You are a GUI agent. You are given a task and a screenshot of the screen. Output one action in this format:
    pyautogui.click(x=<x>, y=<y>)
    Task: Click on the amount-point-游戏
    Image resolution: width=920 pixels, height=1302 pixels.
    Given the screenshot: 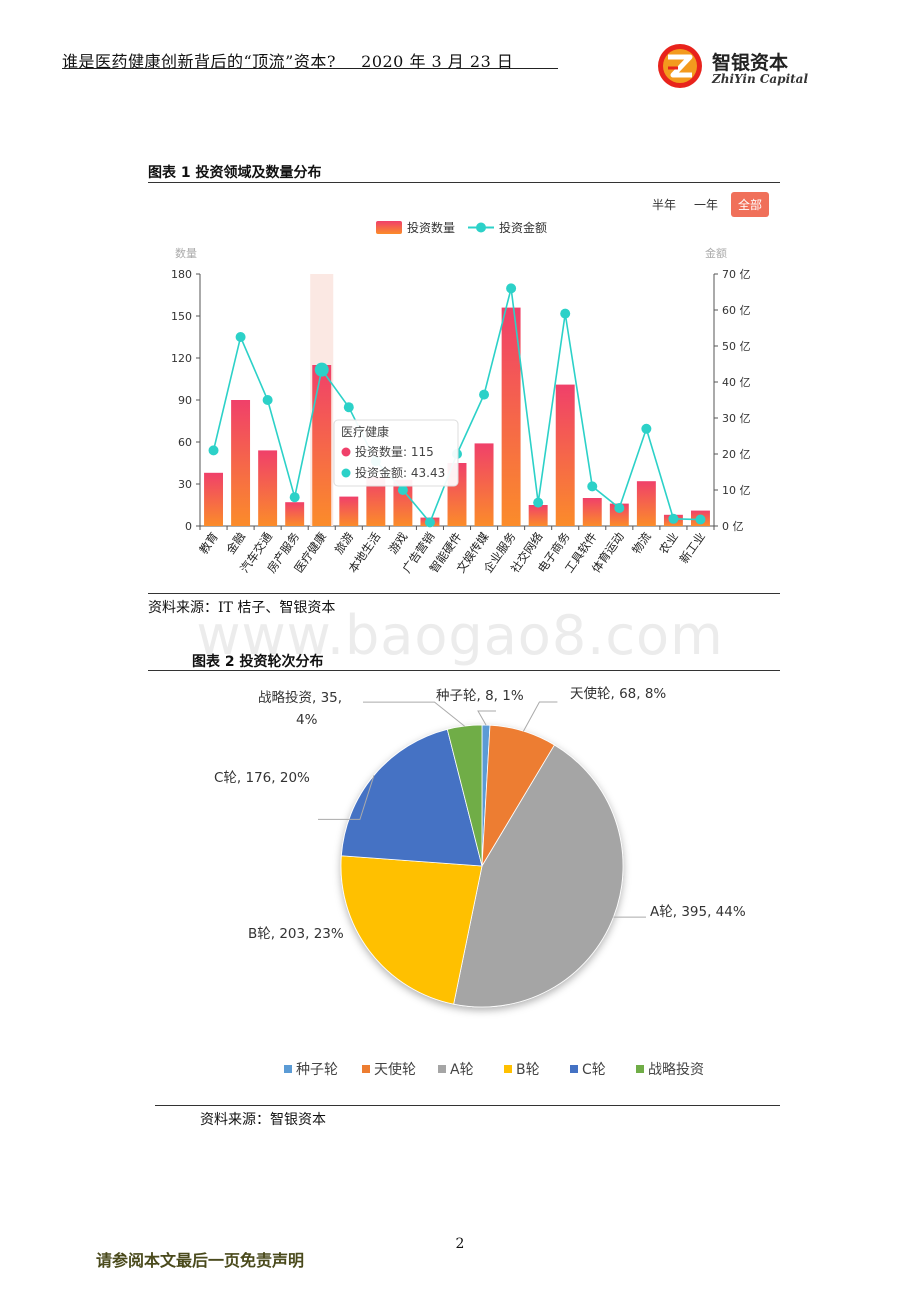 What is the action you would take?
    pyautogui.click(x=402, y=490)
    